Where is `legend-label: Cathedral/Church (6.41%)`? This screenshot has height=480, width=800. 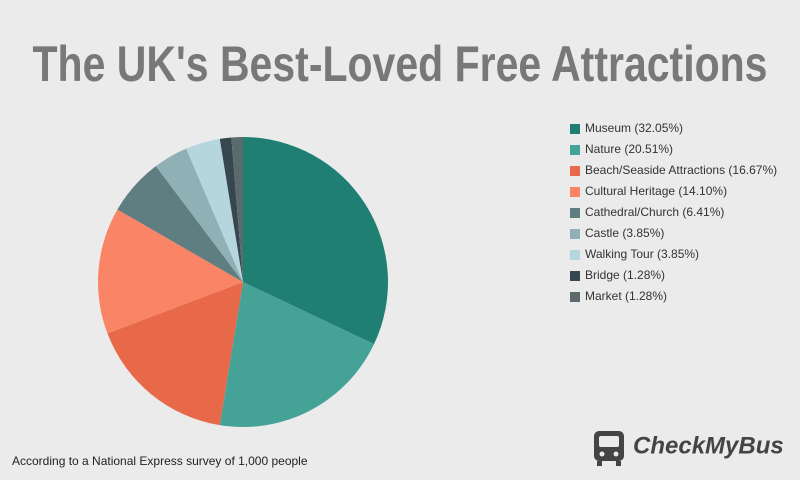 legend-label: Cathedral/Church (6.41%) is located at coordinates (654, 212).